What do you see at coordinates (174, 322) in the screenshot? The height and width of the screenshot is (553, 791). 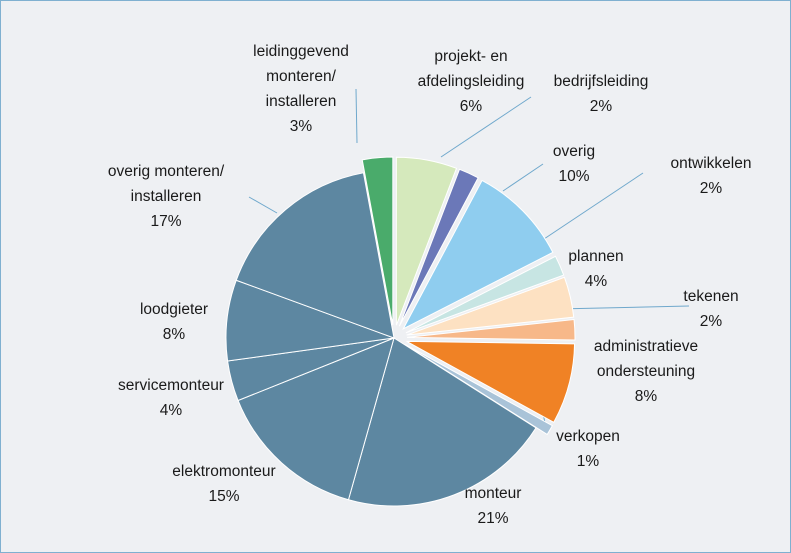 I see `slice-label: loodgieter 8%` at bounding box center [174, 322].